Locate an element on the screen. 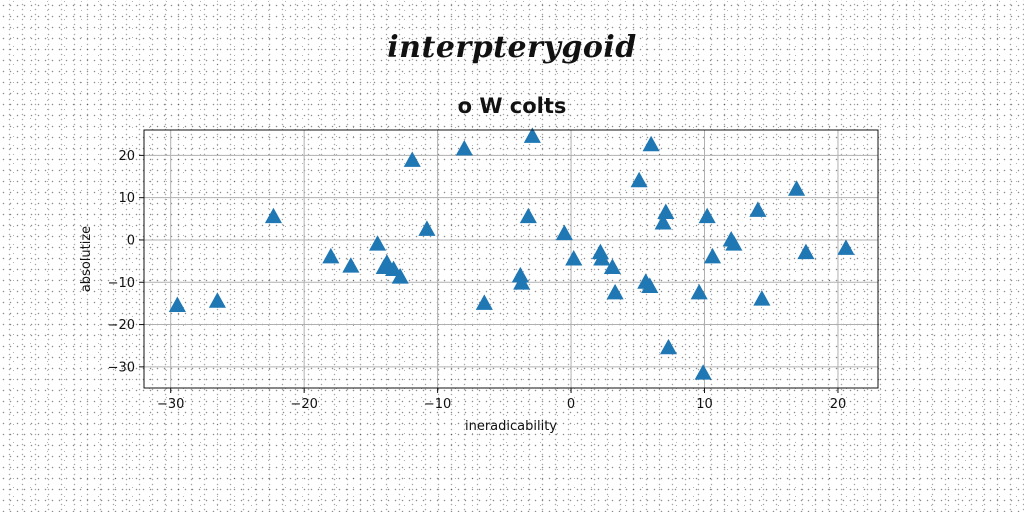  x-tick-label: −30 is located at coordinates (170, 404).